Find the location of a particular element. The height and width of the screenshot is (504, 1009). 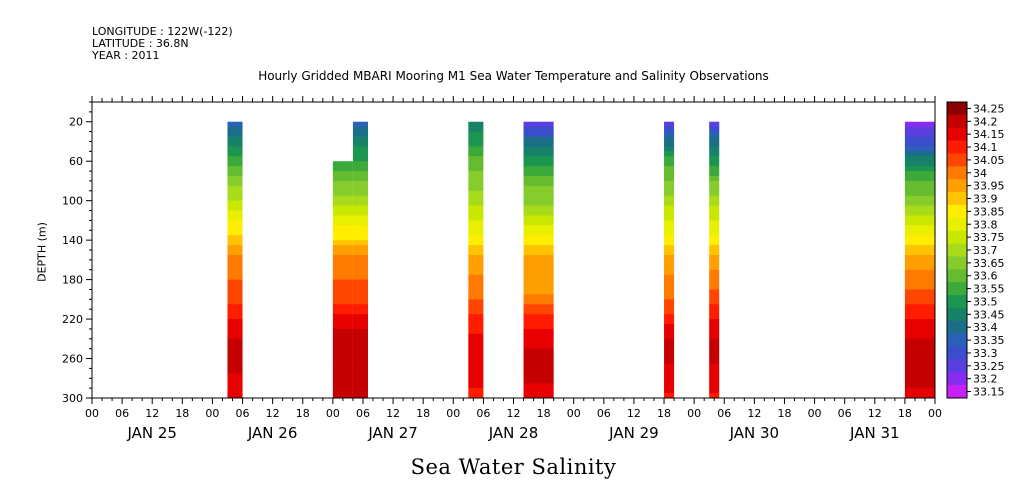

x-tick-label: 18 is located at coordinates (182, 413).